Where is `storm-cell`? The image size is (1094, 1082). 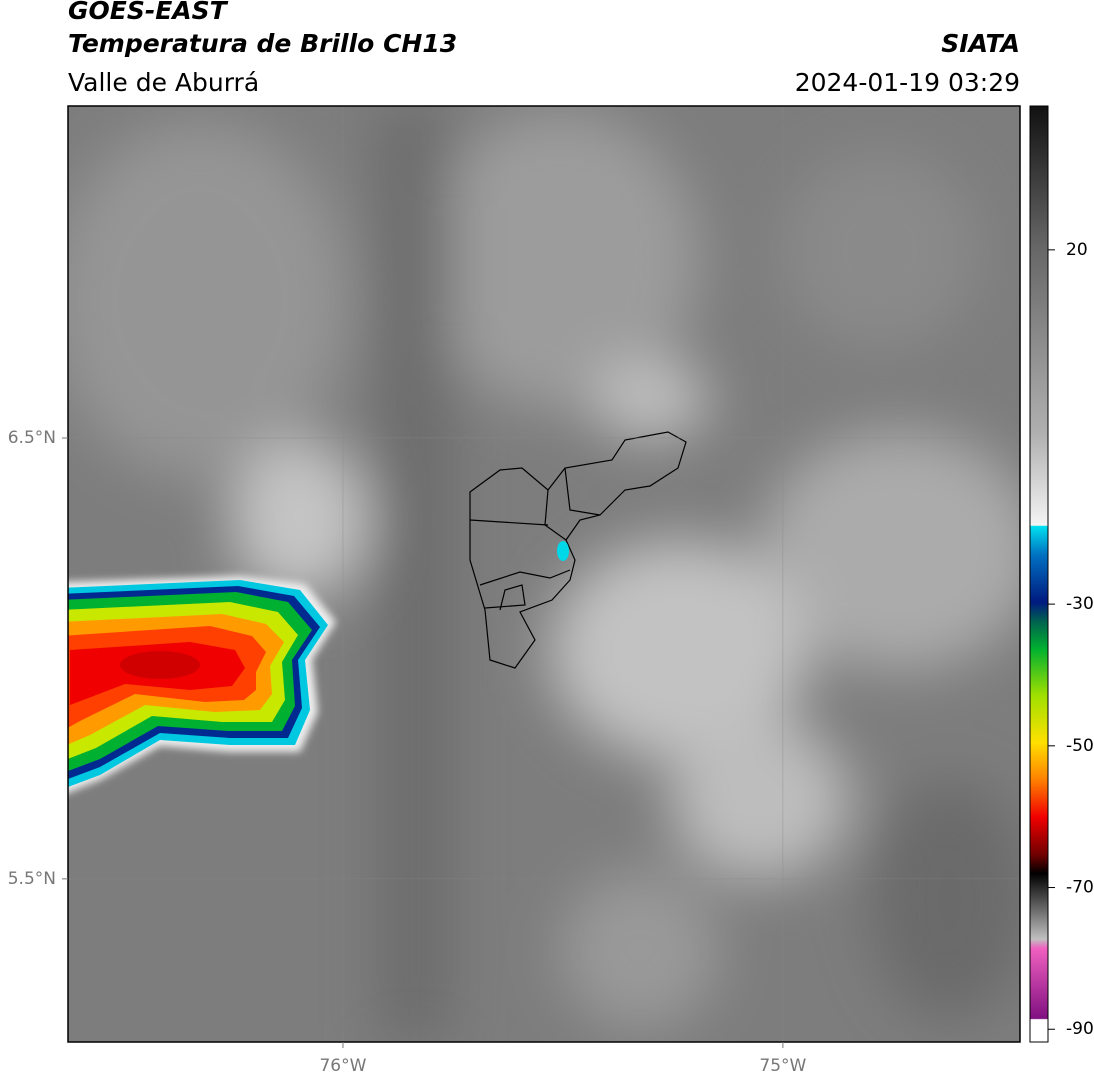
storm-cell is located at coordinates (202, 684).